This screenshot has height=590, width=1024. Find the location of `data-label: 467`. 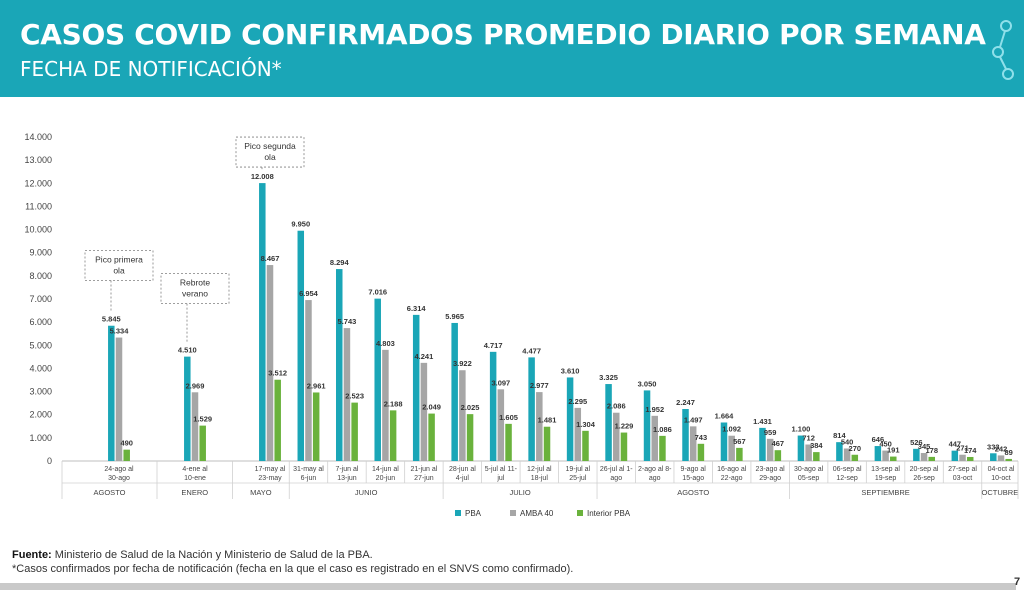

data-label: 467 is located at coordinates (778, 443).